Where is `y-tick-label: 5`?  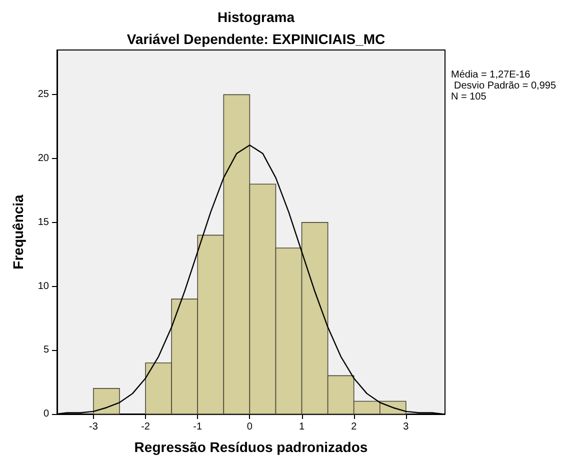 y-tick-label: 5 is located at coordinates (46, 350).